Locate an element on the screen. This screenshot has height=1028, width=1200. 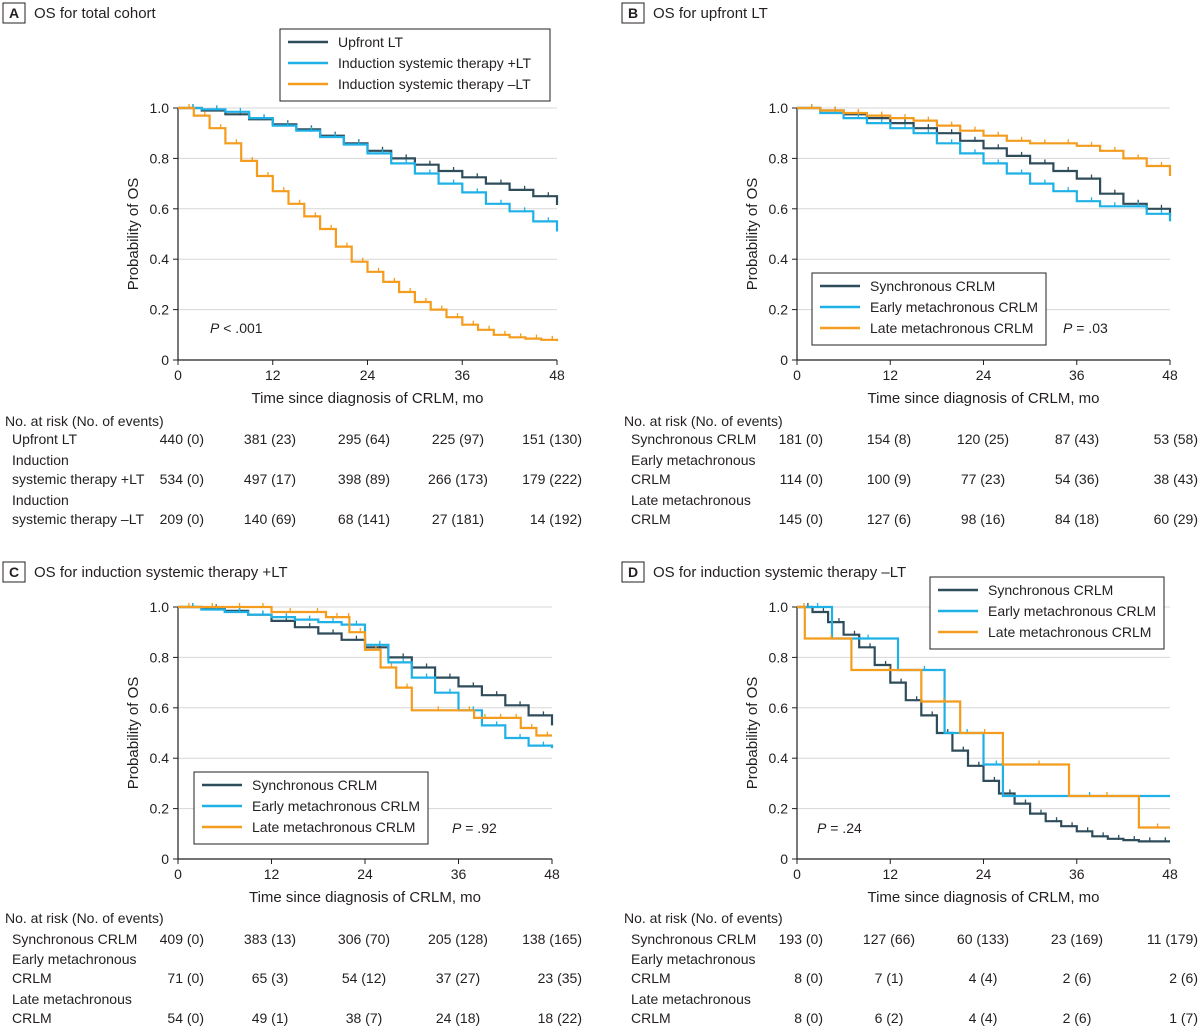
risk-cell: 38 (43) is located at coordinates (1176, 479).